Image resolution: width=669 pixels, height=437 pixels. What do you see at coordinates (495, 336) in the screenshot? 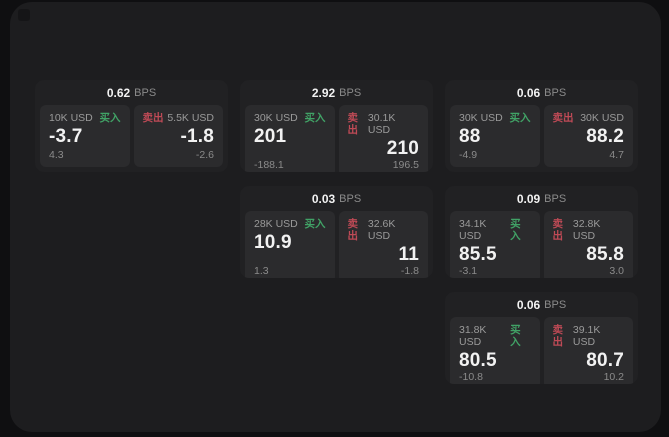
I see `buy-tile-header: 31.8K USD 买入` at bounding box center [495, 336].